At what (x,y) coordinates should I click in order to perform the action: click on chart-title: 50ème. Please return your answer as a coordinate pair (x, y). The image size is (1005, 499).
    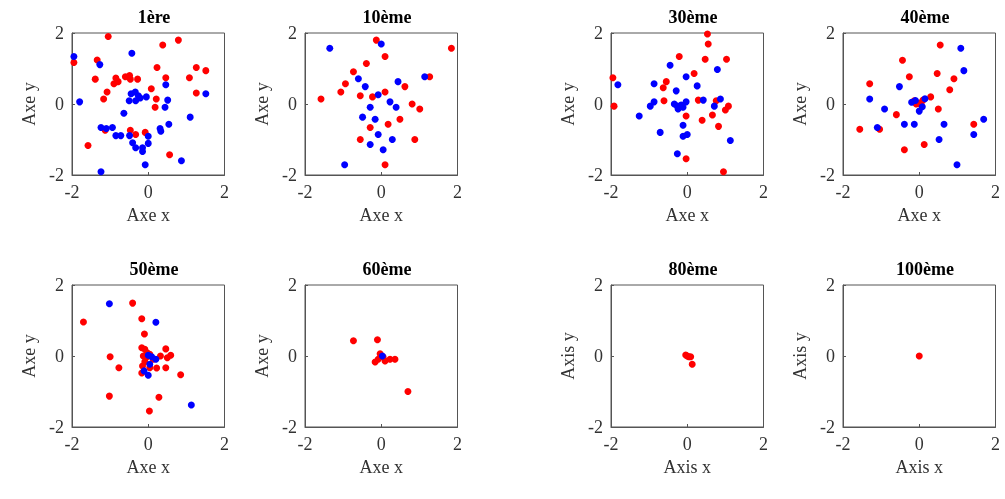
    Looking at the image, I should click on (154, 269).